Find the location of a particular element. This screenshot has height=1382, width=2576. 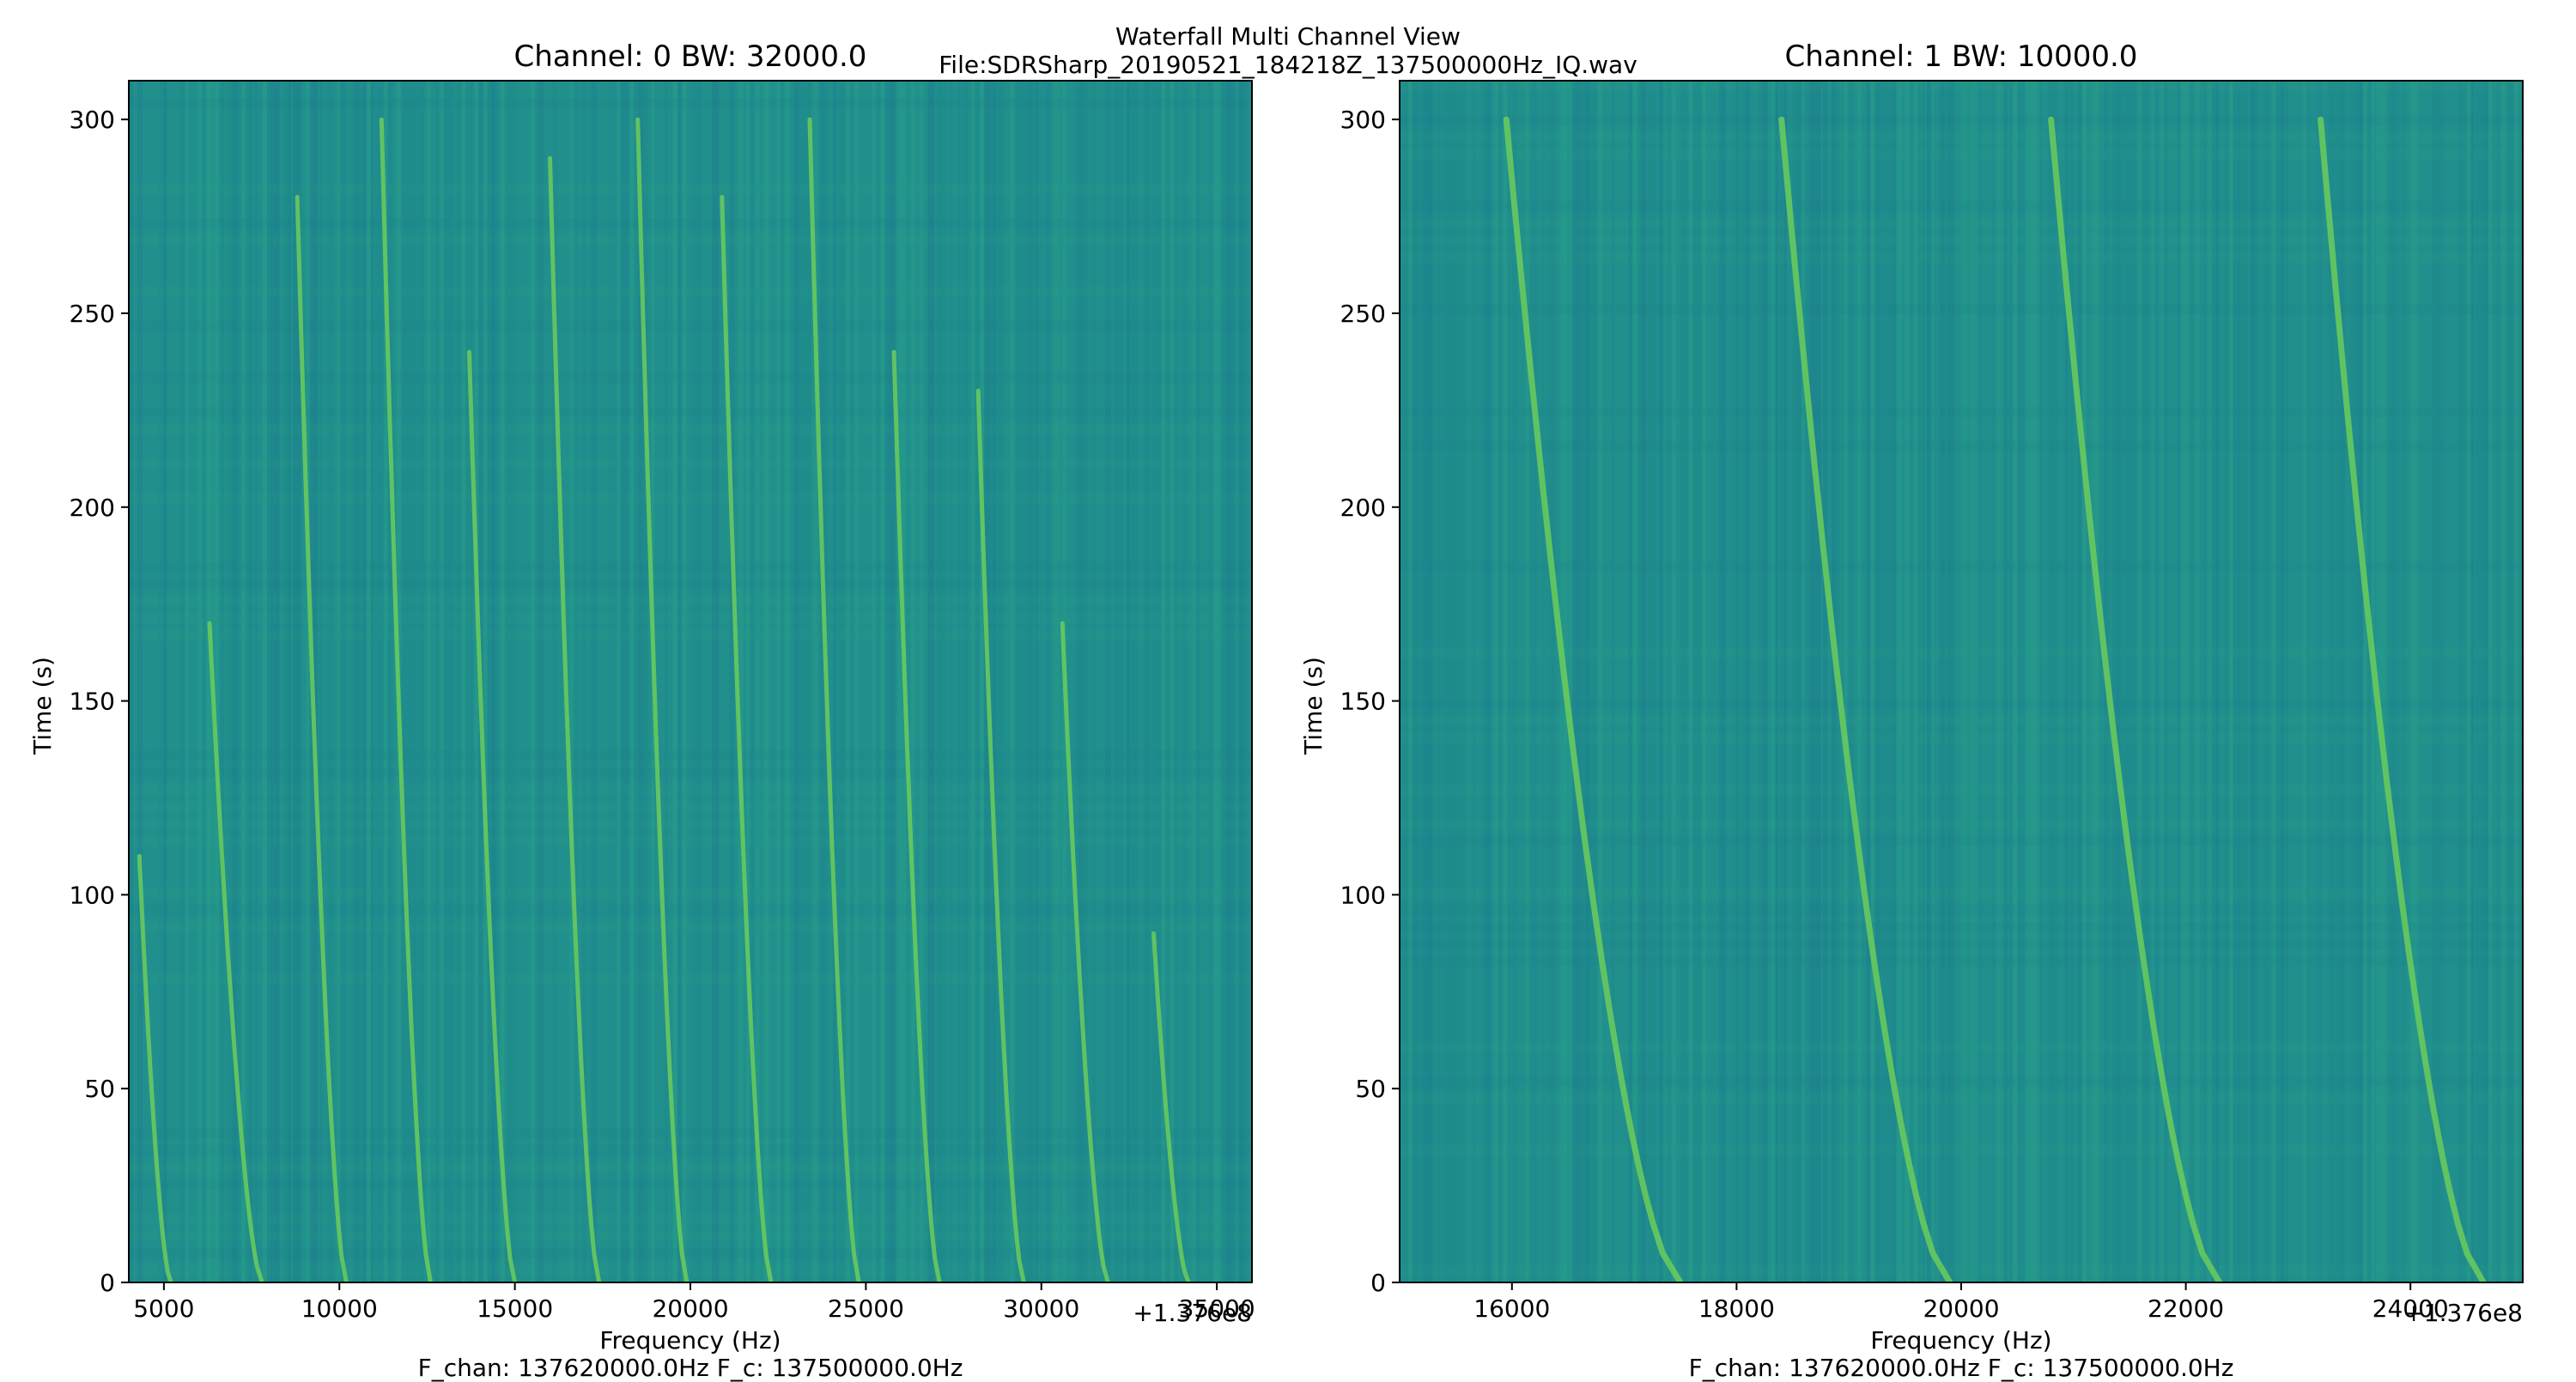

channel-0-xtick-label: 10000 is located at coordinates (339, 1308).